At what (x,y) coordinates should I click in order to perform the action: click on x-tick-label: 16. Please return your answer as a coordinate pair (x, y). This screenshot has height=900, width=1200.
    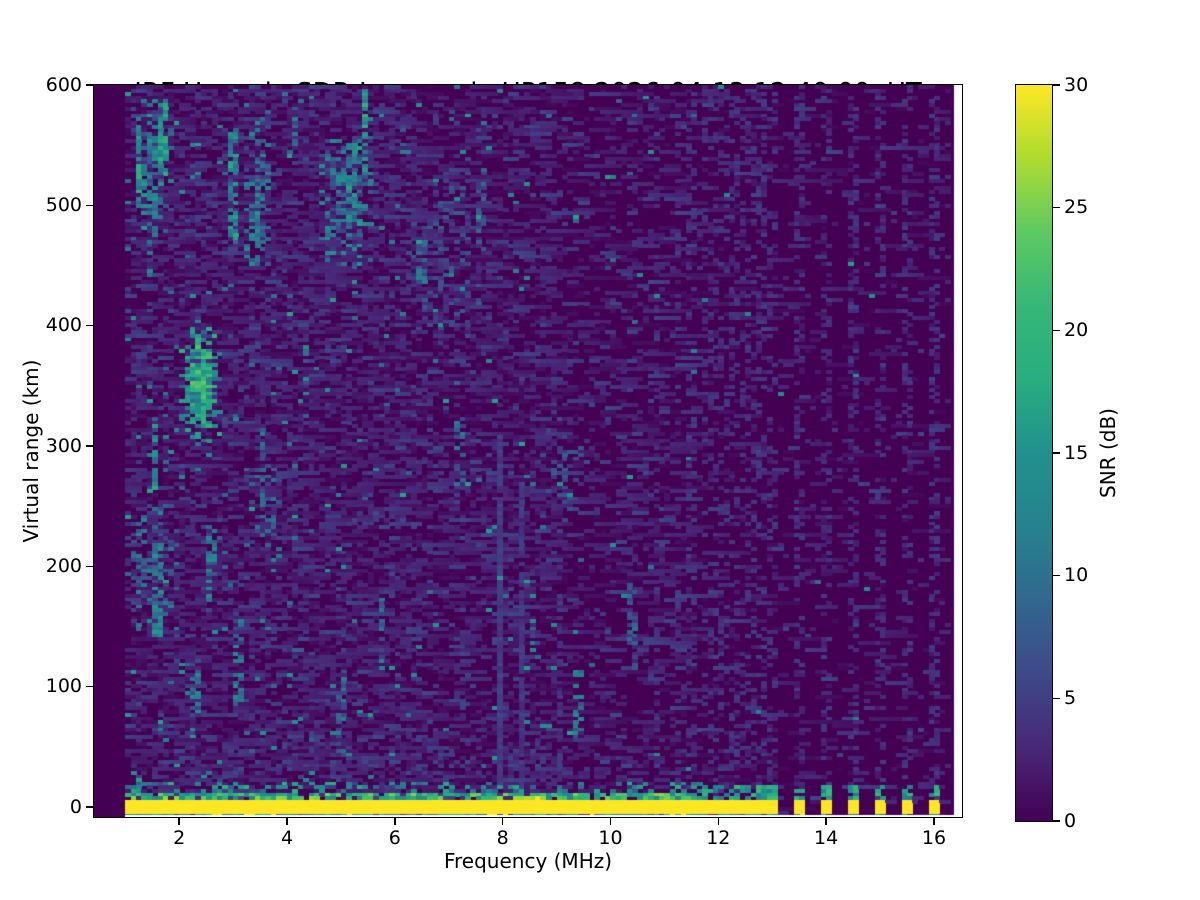
    Looking at the image, I should click on (934, 838).